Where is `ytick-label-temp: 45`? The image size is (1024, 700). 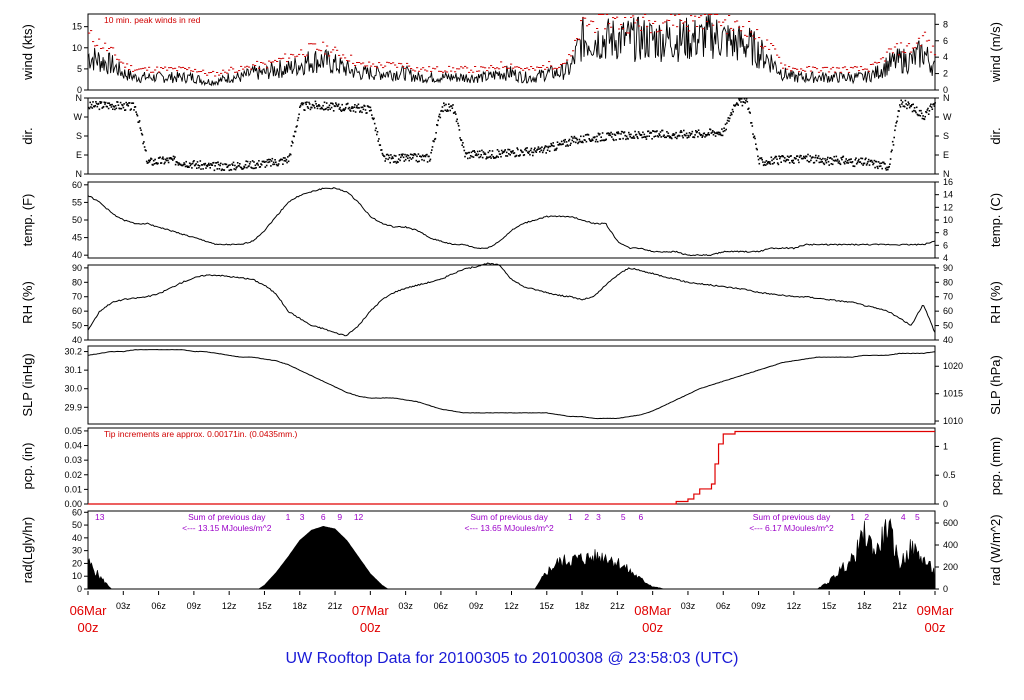
ytick-label-temp: 45 is located at coordinates (77, 238).